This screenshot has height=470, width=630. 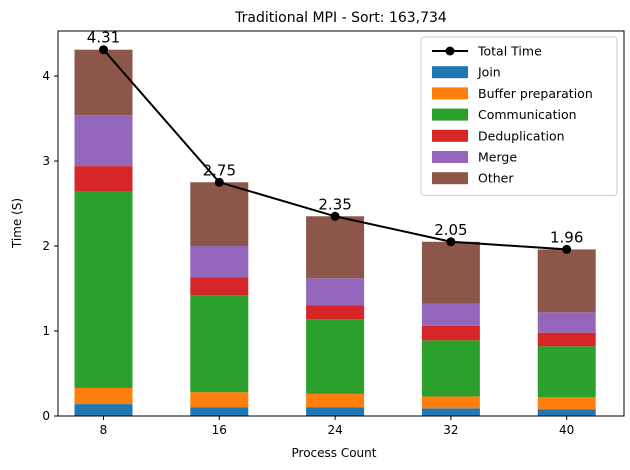 I want to click on x-axis: 8 16 24 32 40, so click(x=337, y=426).